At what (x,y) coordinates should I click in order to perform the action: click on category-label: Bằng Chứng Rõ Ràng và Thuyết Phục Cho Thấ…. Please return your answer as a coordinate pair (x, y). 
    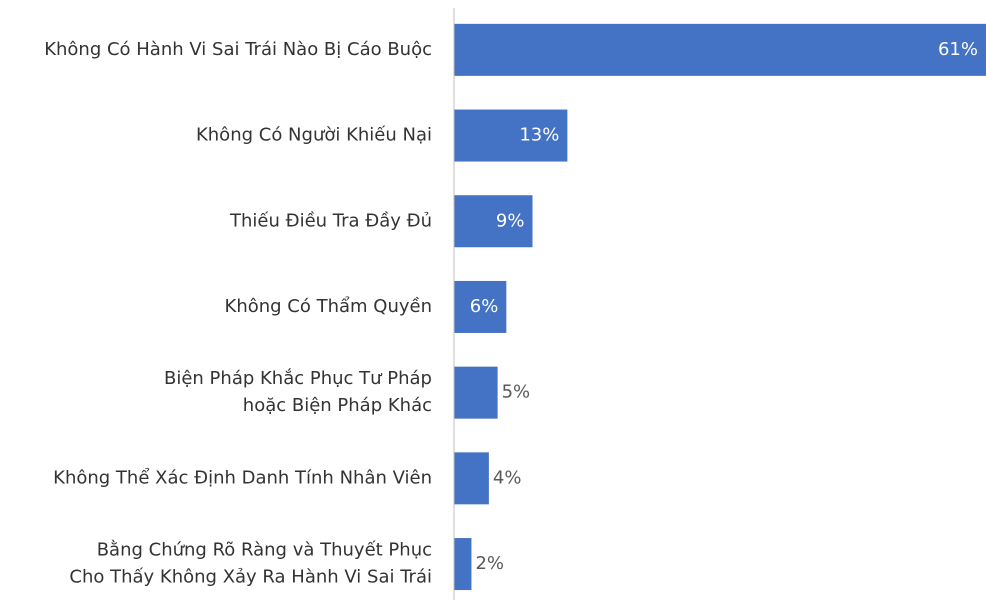
    Looking at the image, I should click on (250, 564).